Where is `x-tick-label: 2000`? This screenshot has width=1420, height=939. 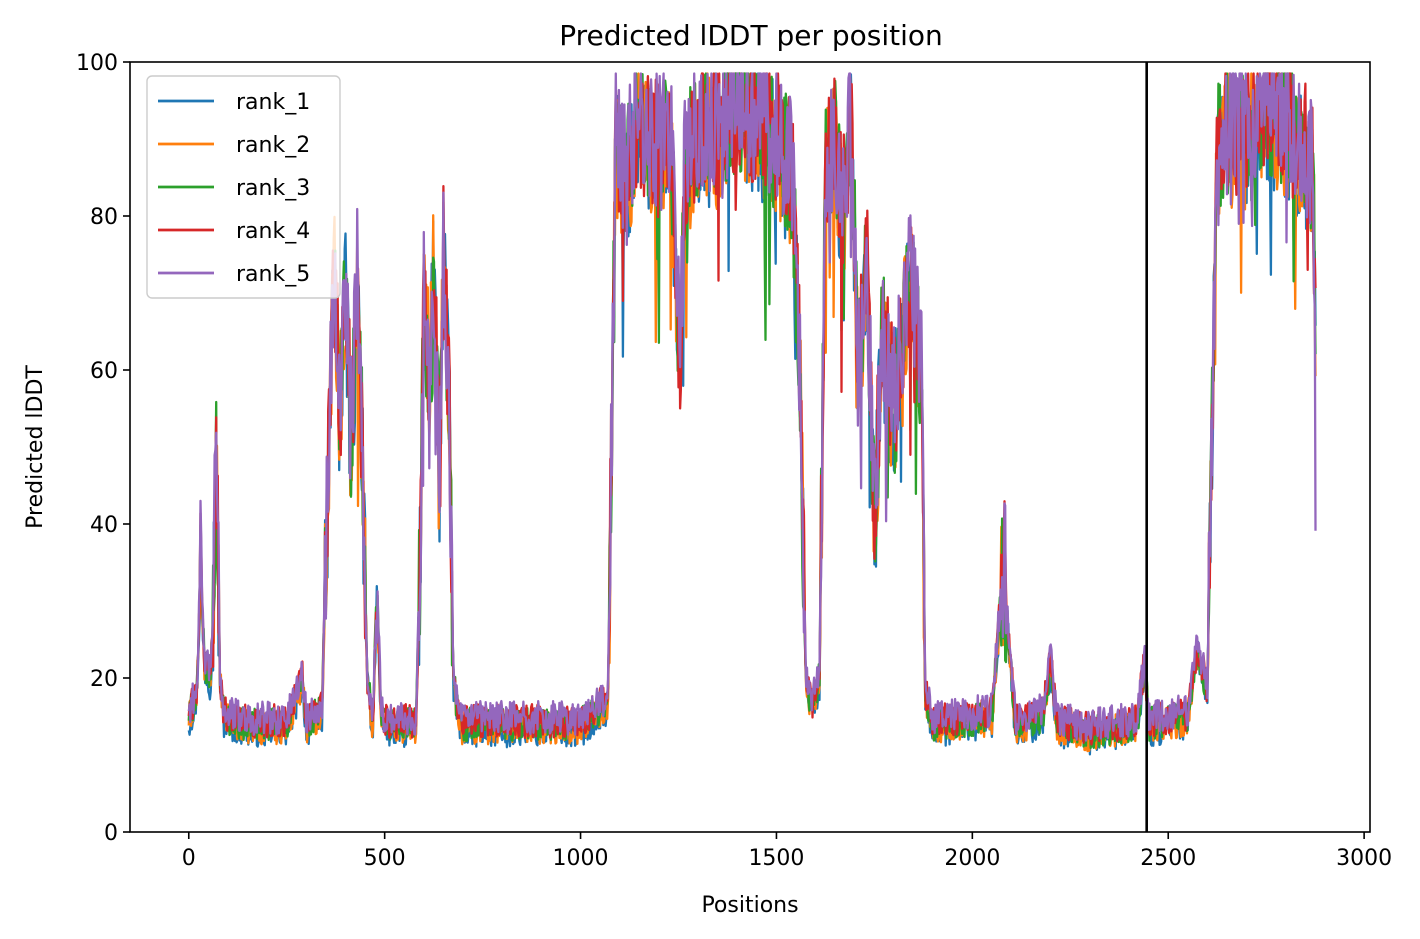
x-tick-label: 2000 is located at coordinates (972, 858).